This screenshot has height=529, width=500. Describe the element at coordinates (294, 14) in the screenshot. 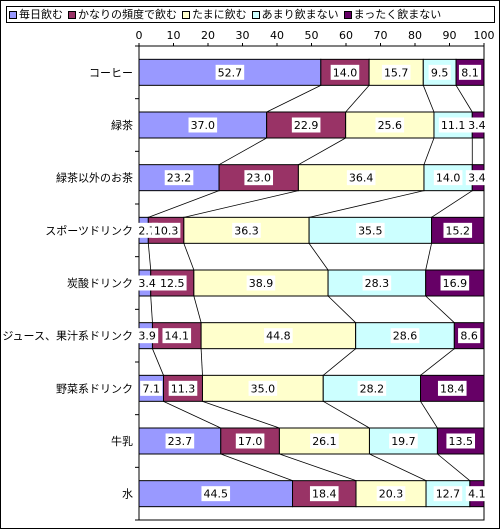

I see `legend-item: あまり飲まない` at that location.